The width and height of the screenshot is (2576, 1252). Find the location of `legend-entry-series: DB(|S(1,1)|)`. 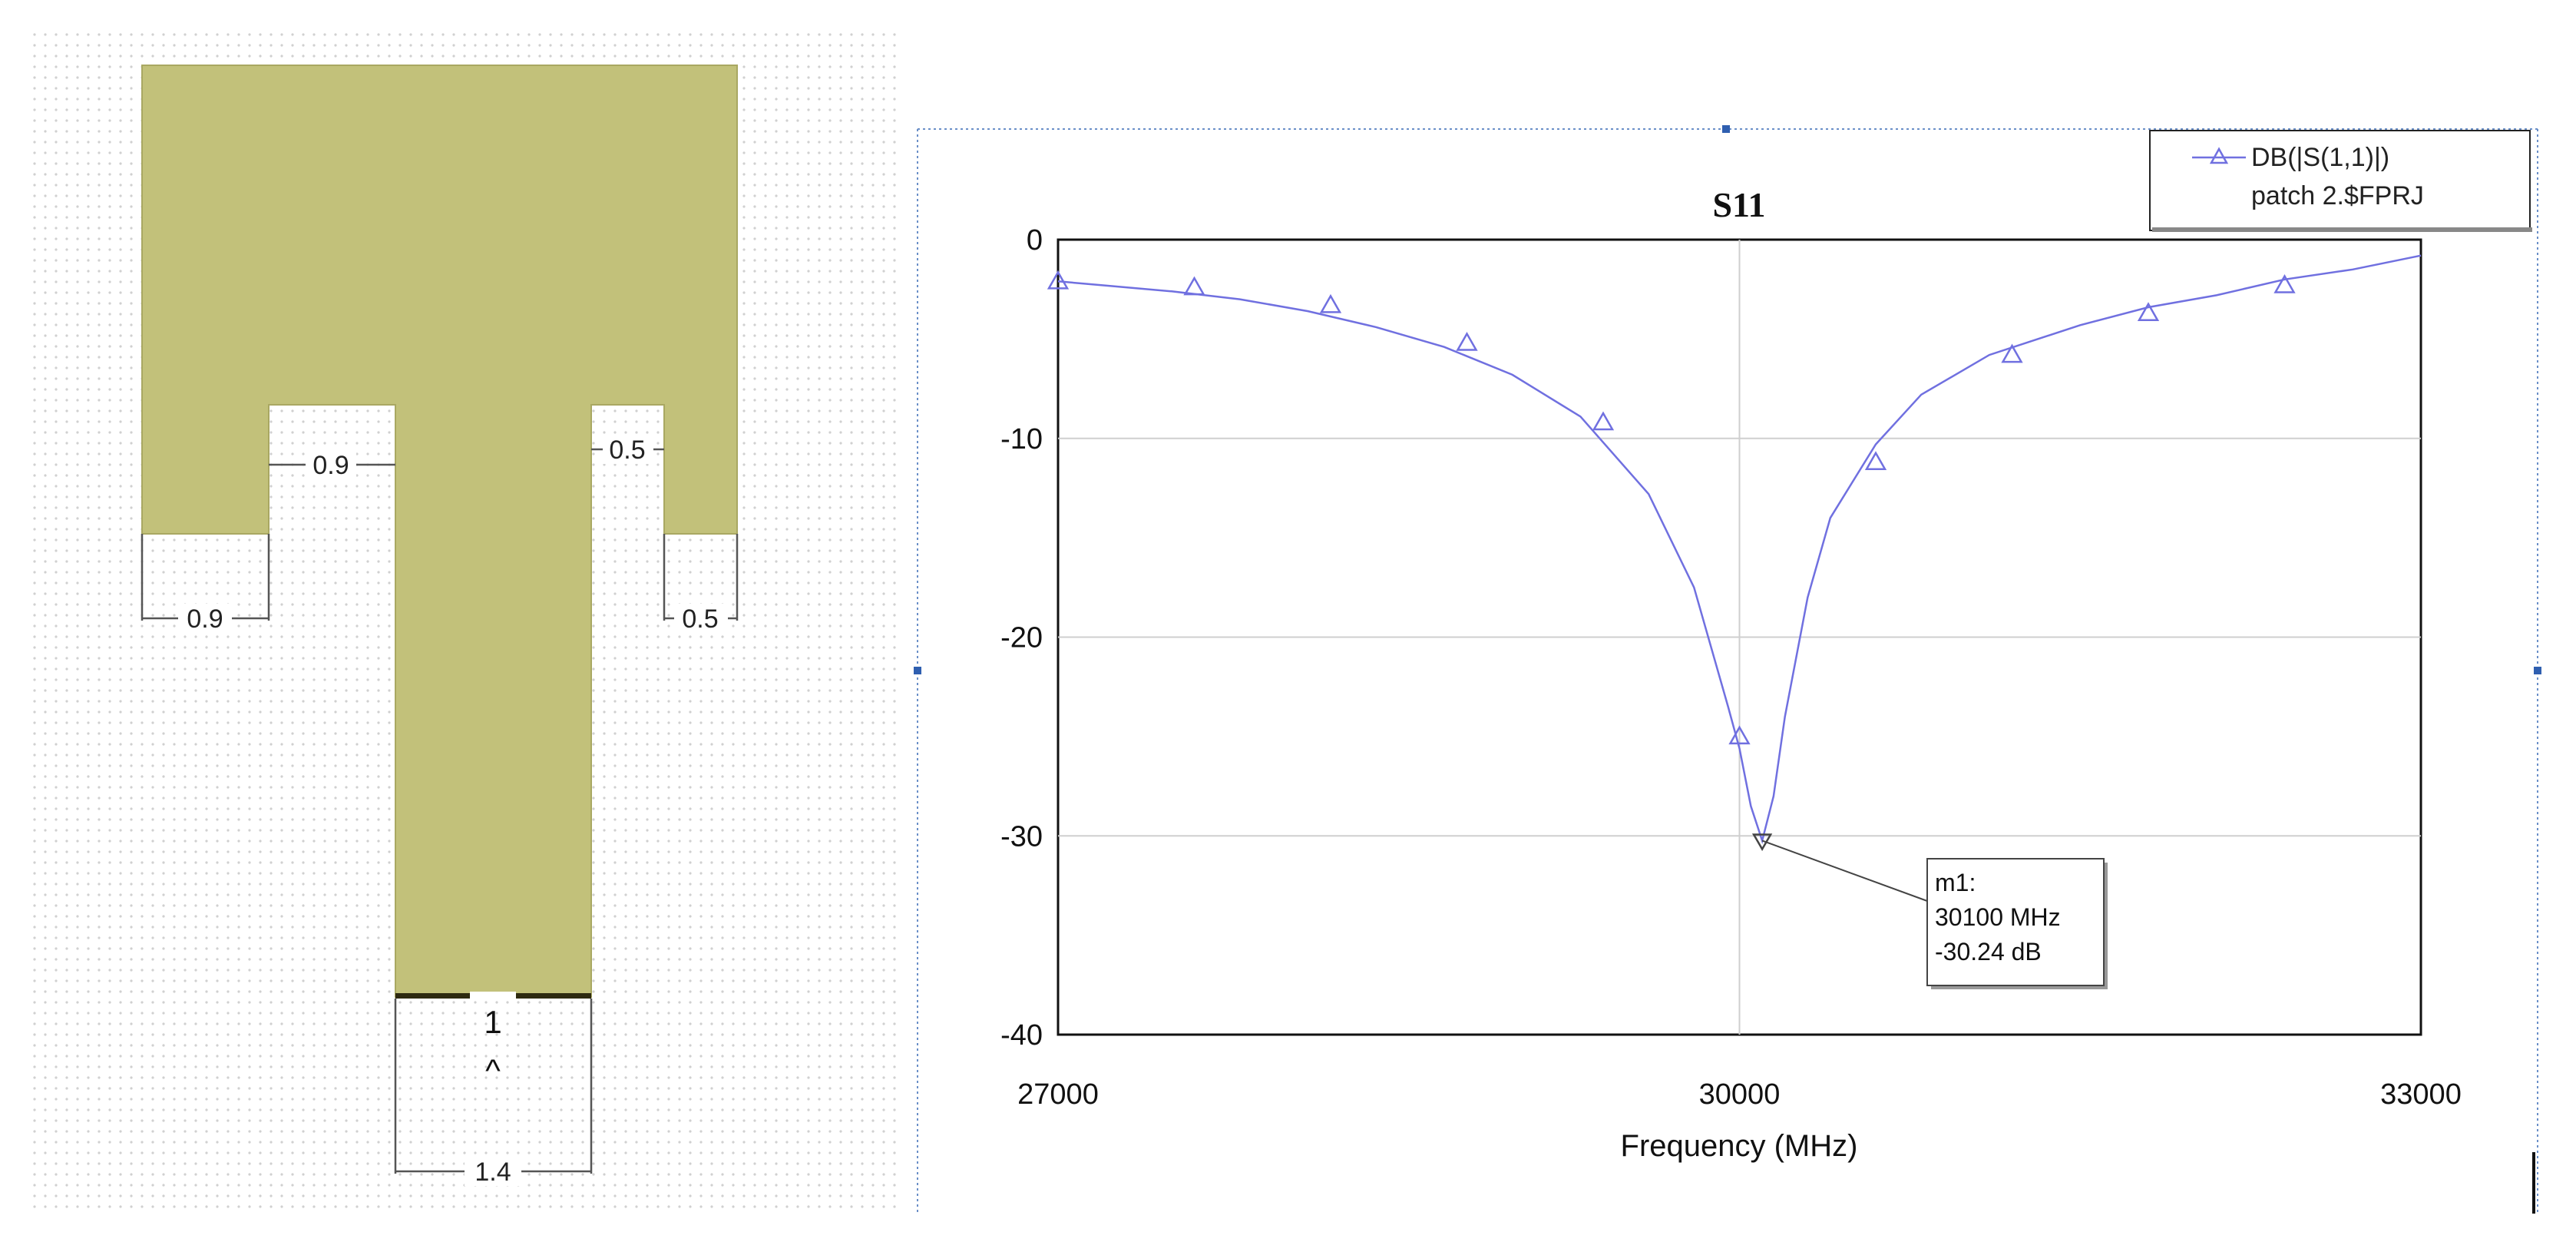

legend-entry-series: DB(|S(1,1)|) is located at coordinates (2320, 158).